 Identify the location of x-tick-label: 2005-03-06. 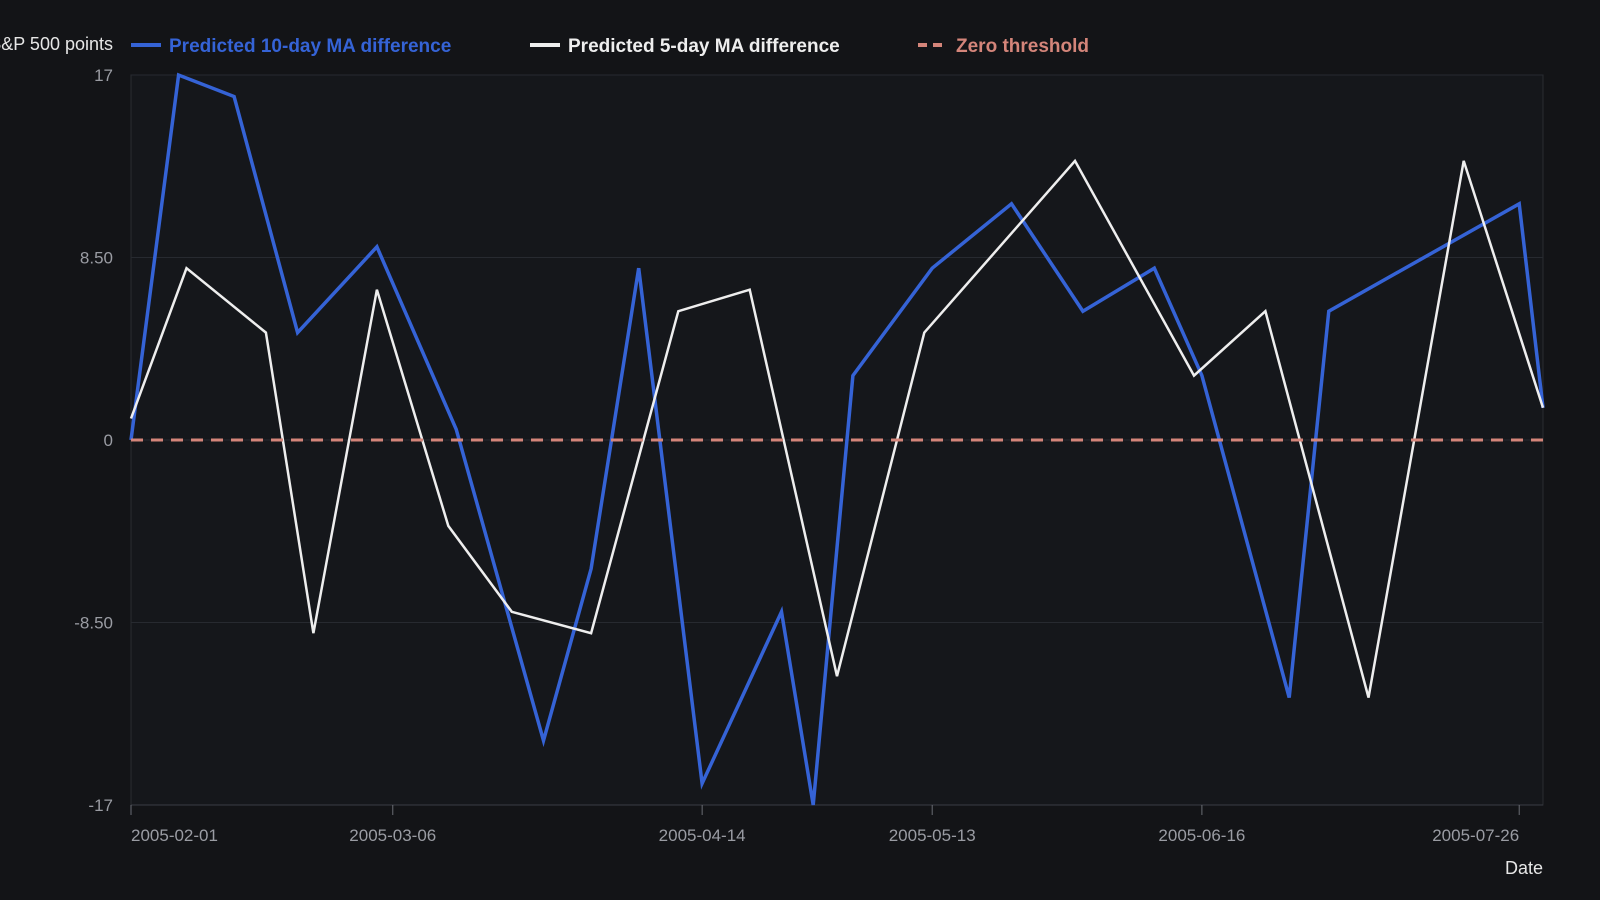
(392, 835).